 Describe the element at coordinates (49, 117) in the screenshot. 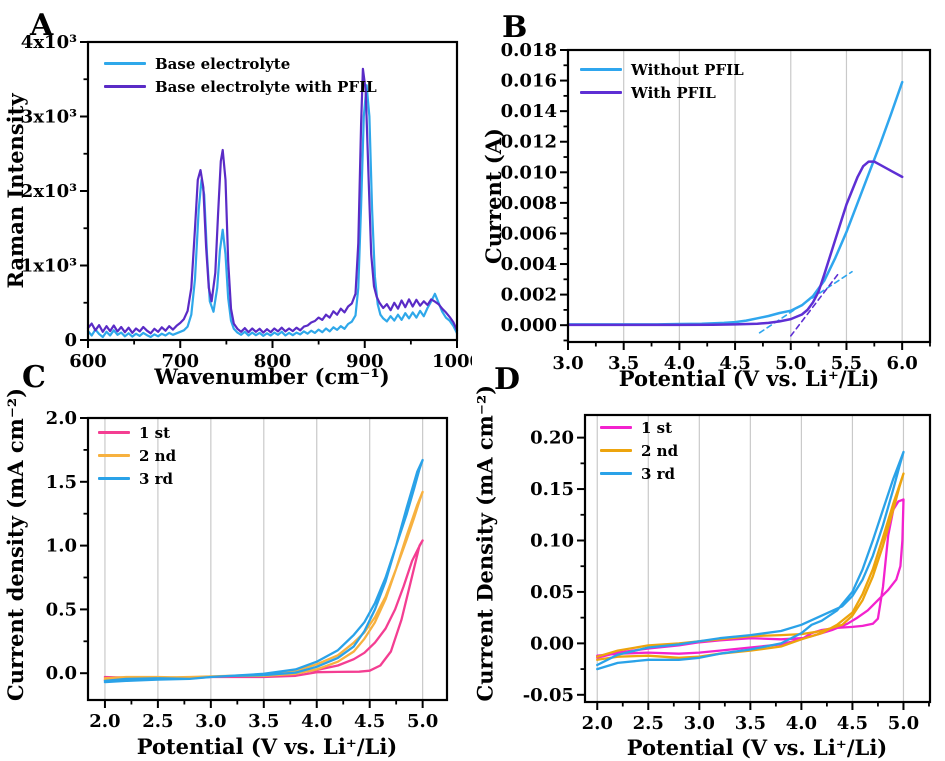

I see `svg-text: 3x10³` at that location.